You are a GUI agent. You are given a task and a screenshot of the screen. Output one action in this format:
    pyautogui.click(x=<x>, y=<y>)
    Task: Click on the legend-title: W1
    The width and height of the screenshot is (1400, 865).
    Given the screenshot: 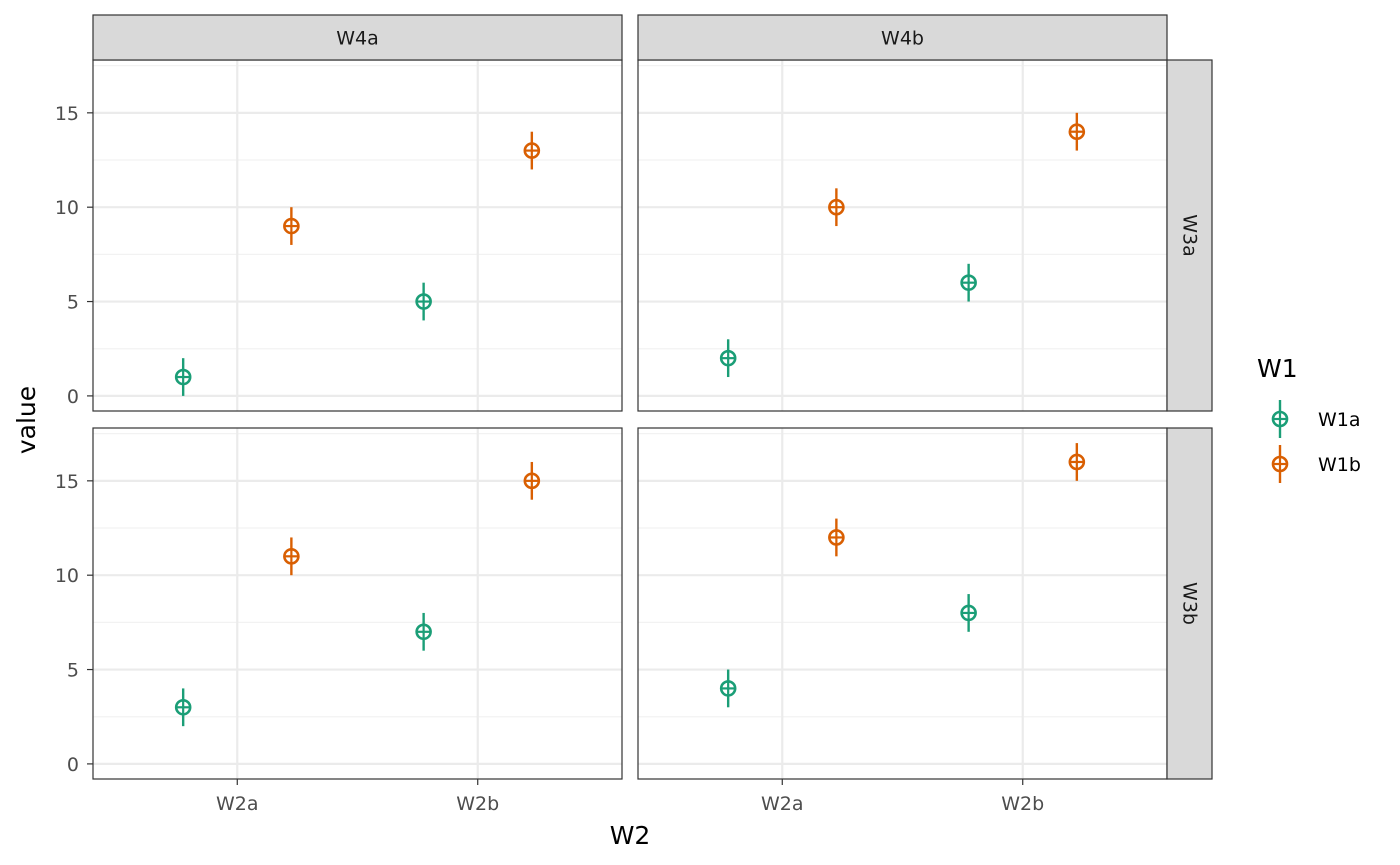 What is the action you would take?
    pyautogui.click(x=1277, y=368)
    